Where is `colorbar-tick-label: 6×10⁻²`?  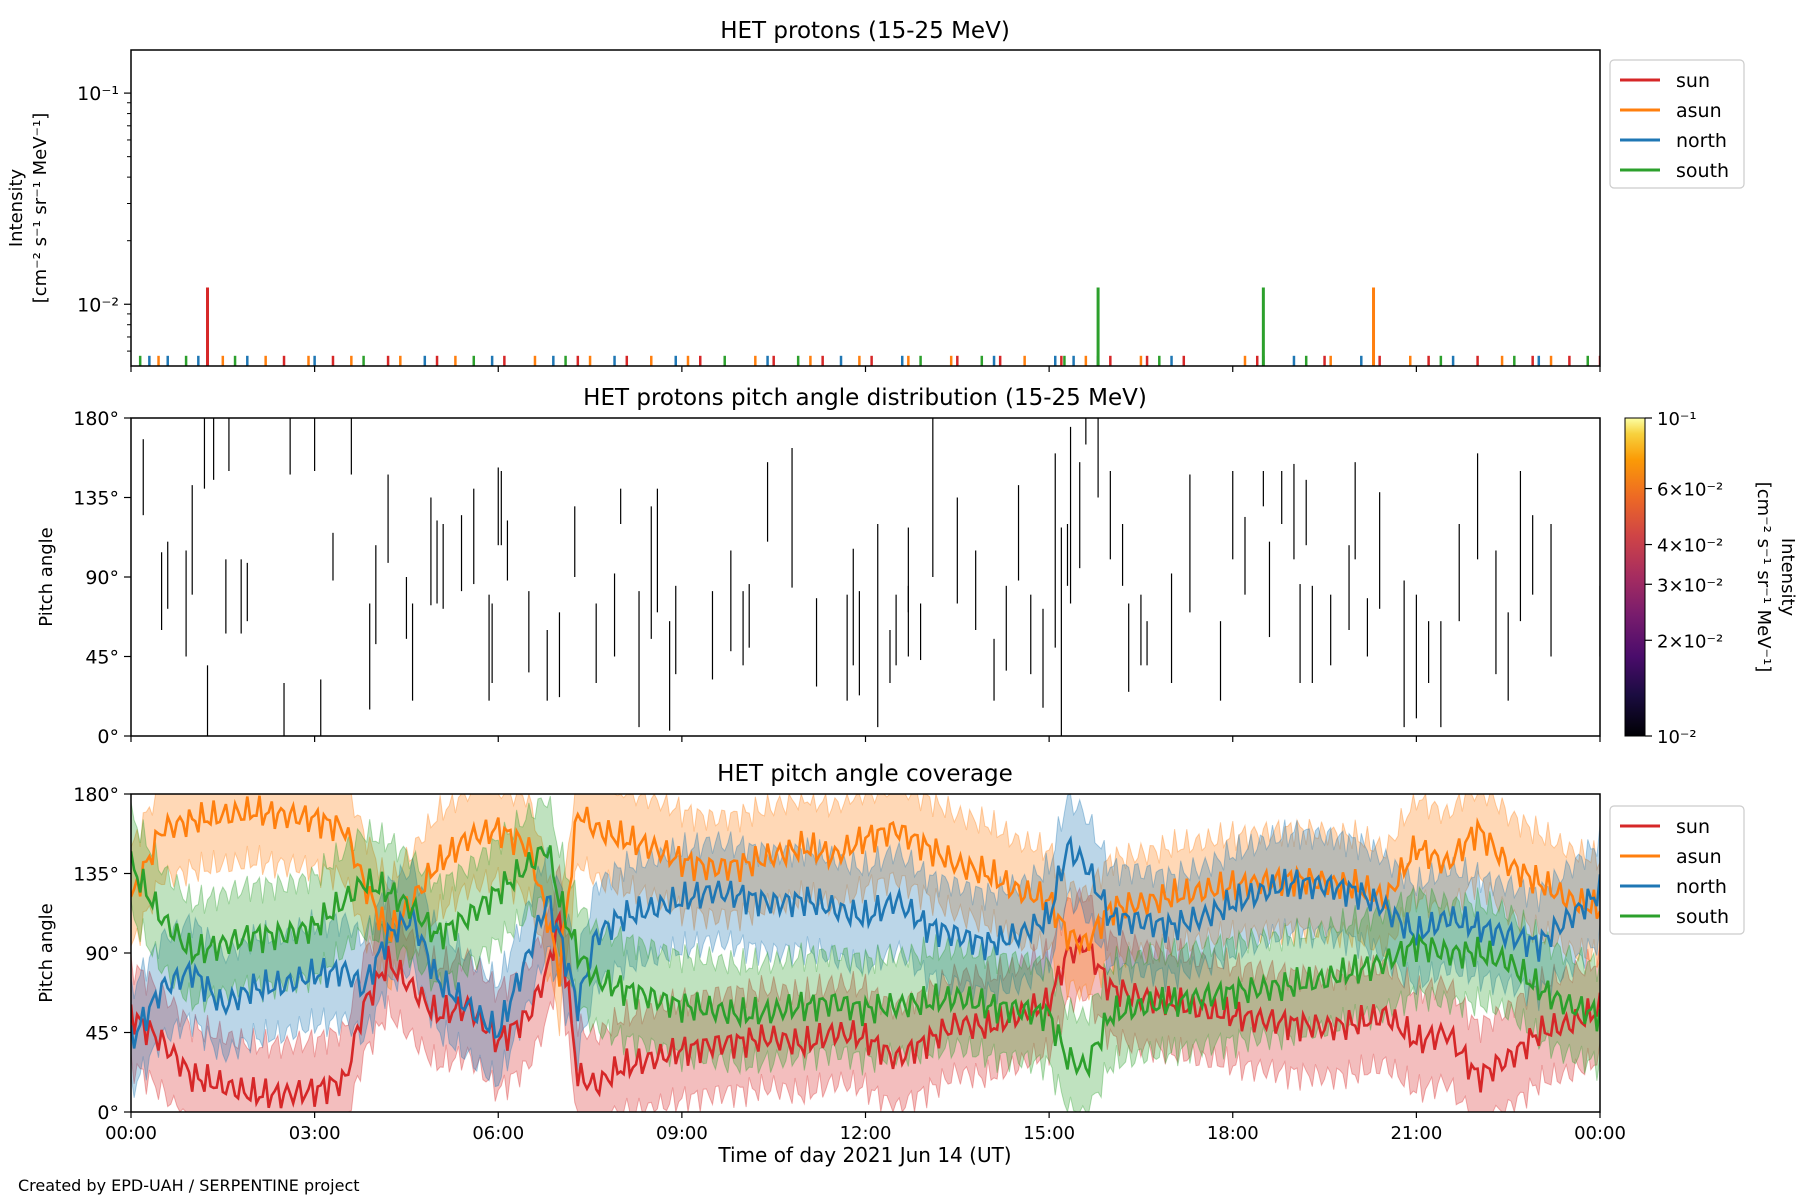 colorbar-tick-label: 6×10⁻² is located at coordinates (1690, 490).